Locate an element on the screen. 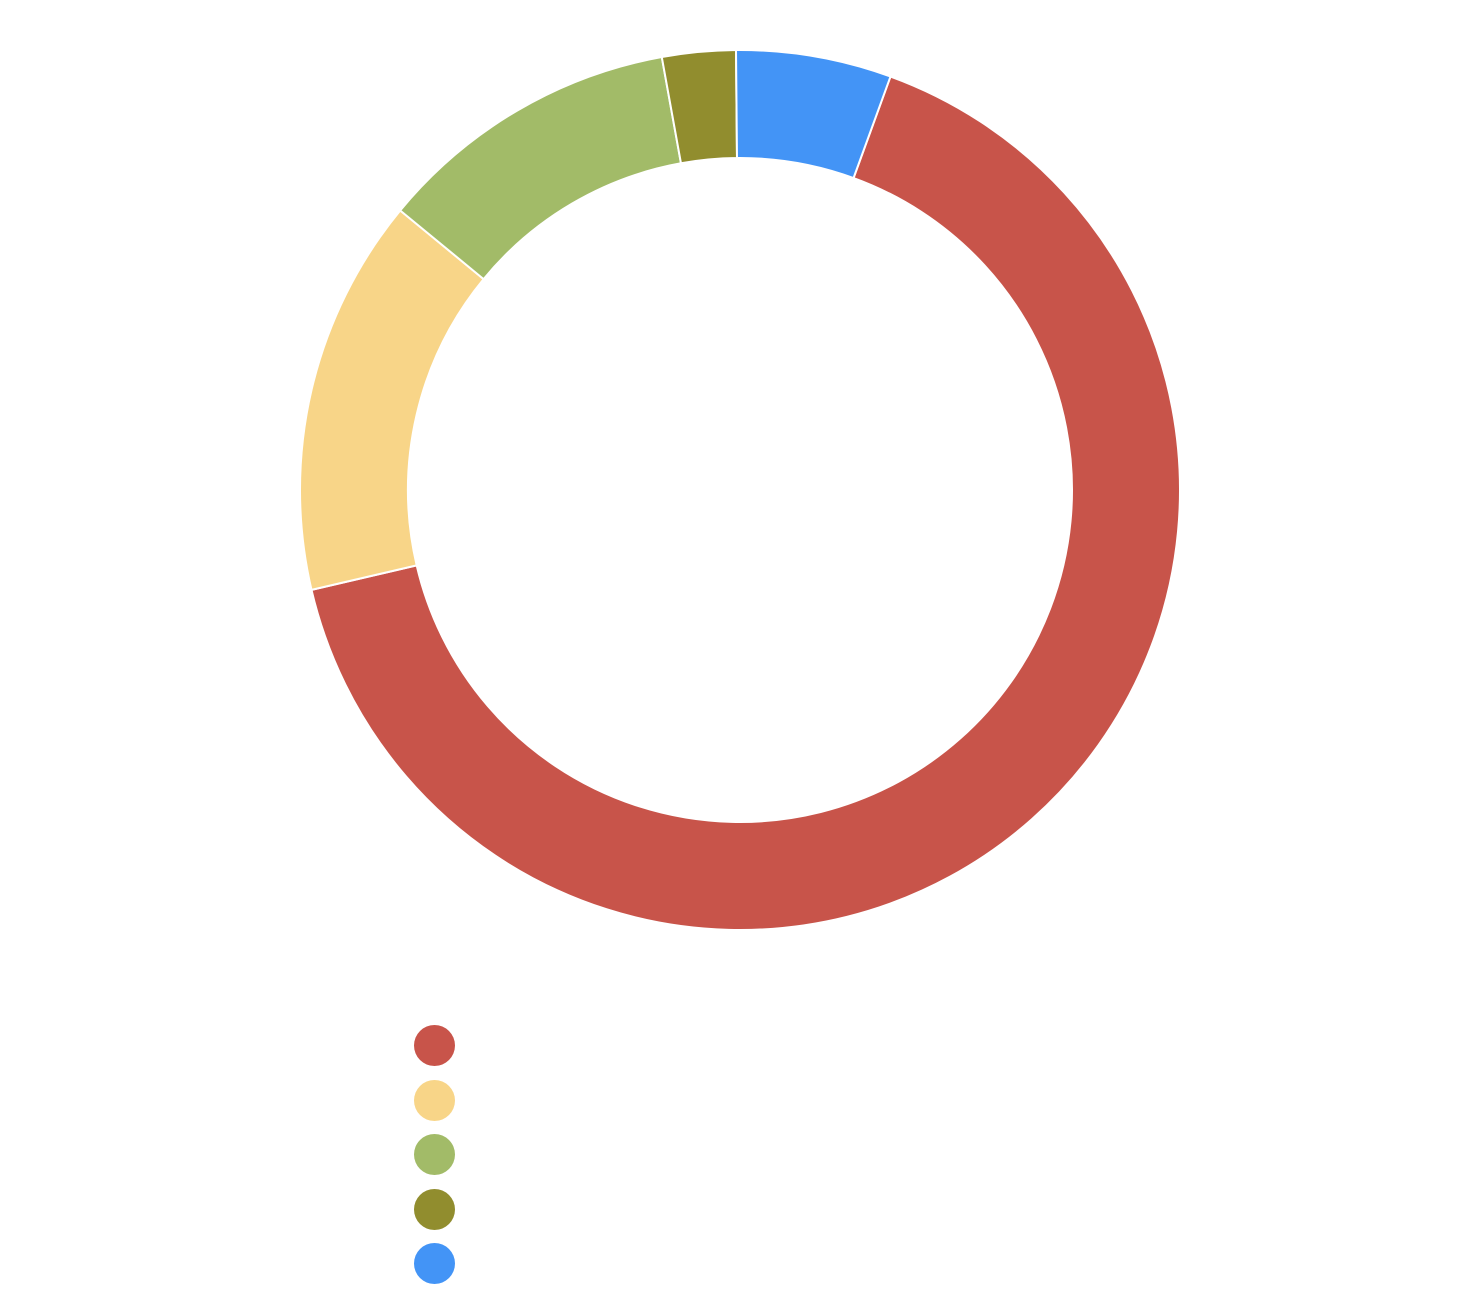 The height and width of the screenshot is (1298, 1481). chart-legend is located at coordinates (442, 1161).